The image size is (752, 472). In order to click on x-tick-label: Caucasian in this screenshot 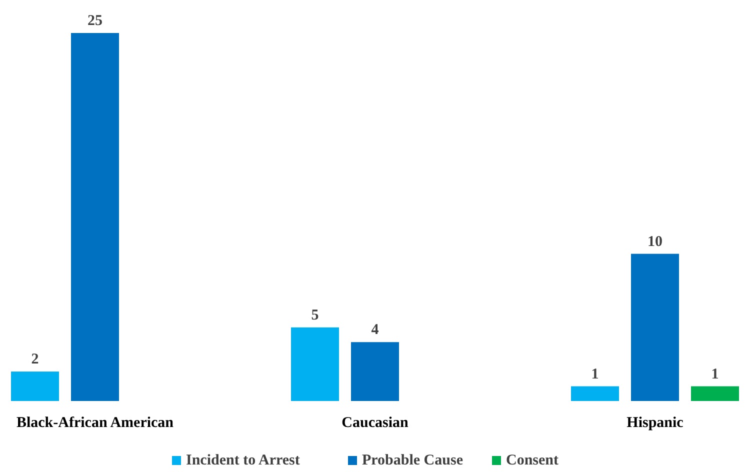, I will do `click(375, 423)`.